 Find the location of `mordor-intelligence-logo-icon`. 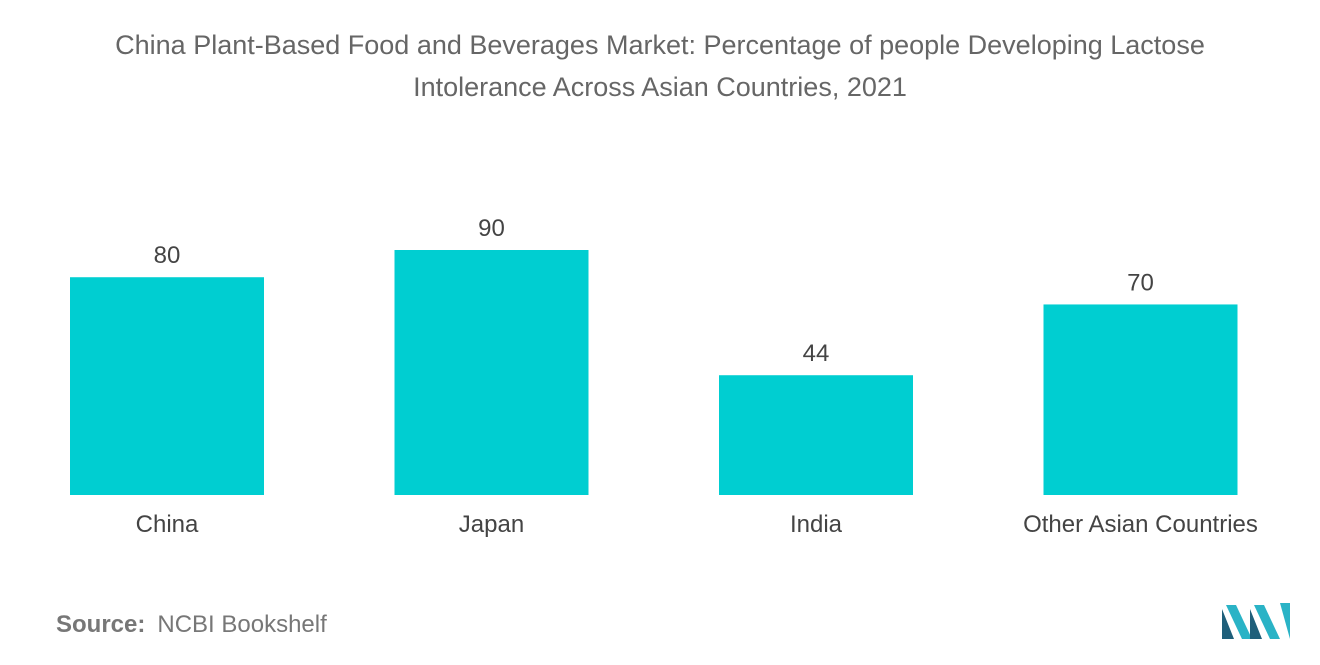

mordor-intelligence-logo-icon is located at coordinates (1256, 621).